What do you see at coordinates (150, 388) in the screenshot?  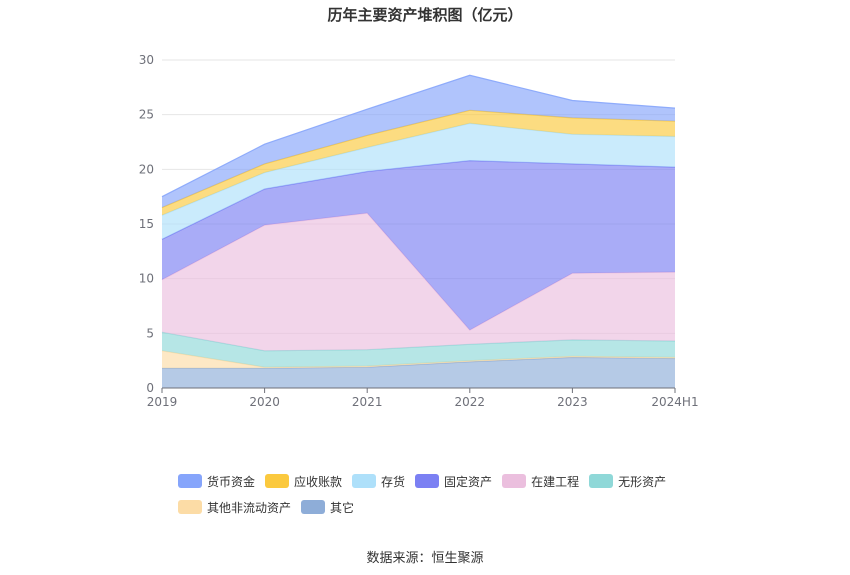 I see `y-tick-label: 0` at bounding box center [150, 388].